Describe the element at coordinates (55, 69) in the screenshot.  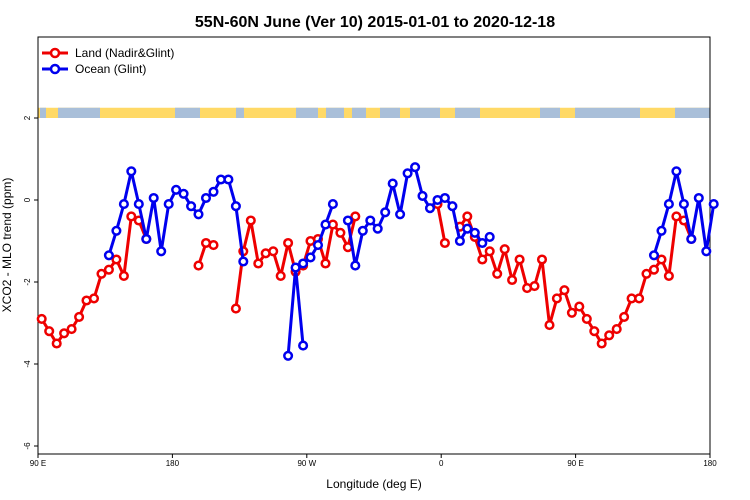
I see `legend-ocean-marker` at that location.